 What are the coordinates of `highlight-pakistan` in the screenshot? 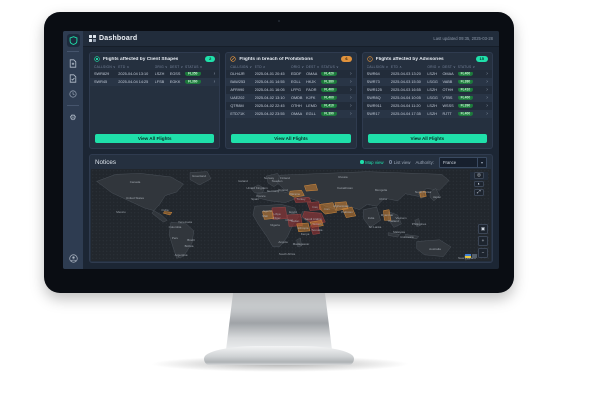 It's located at (349, 212).